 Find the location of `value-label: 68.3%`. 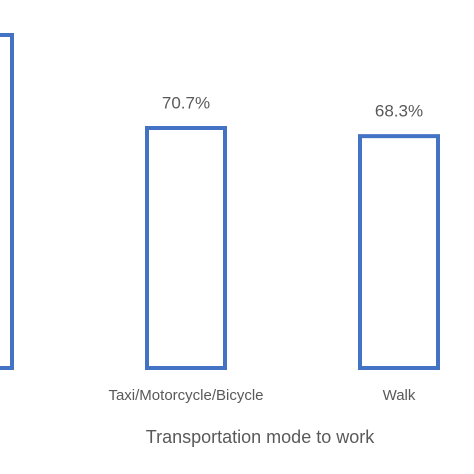

value-label: 68.3% is located at coordinates (399, 111).